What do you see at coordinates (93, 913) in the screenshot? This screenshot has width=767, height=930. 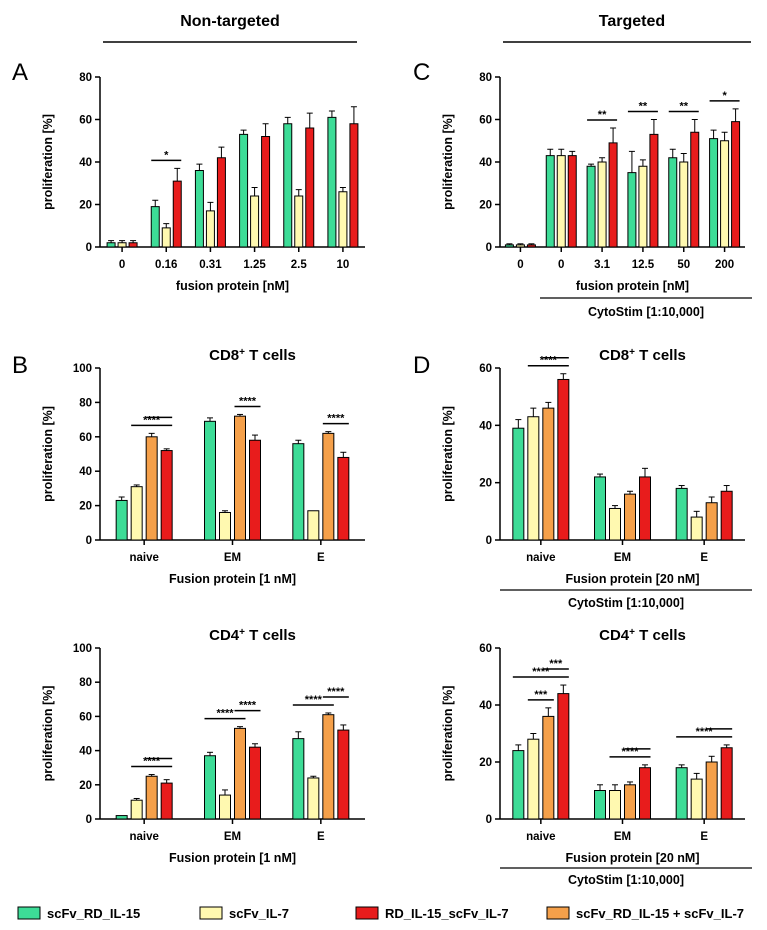 I see `legend-label: scFv_RD_IL-15` at bounding box center [93, 913].